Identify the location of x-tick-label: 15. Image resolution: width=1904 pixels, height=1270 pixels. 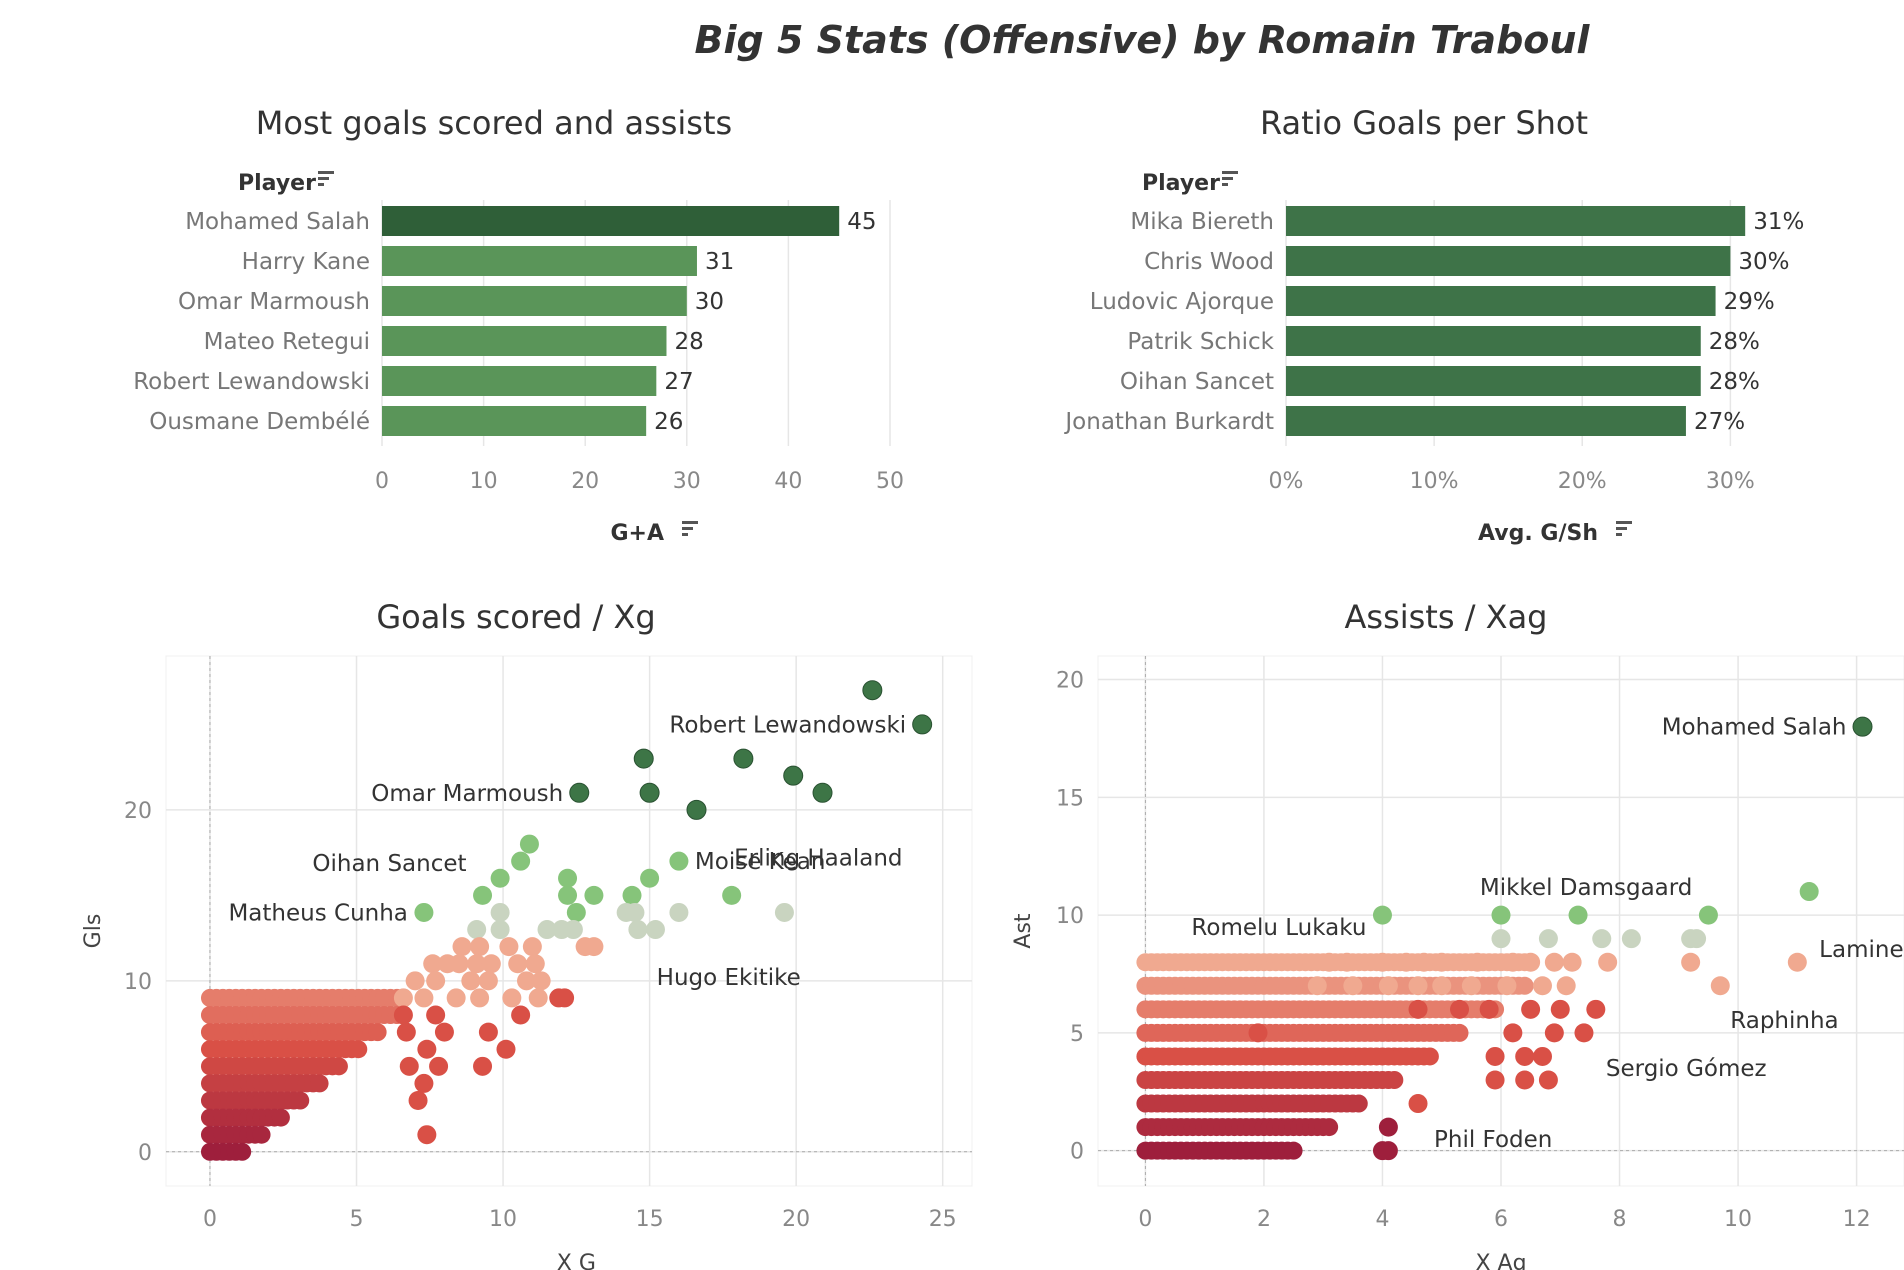
(650, 1219).